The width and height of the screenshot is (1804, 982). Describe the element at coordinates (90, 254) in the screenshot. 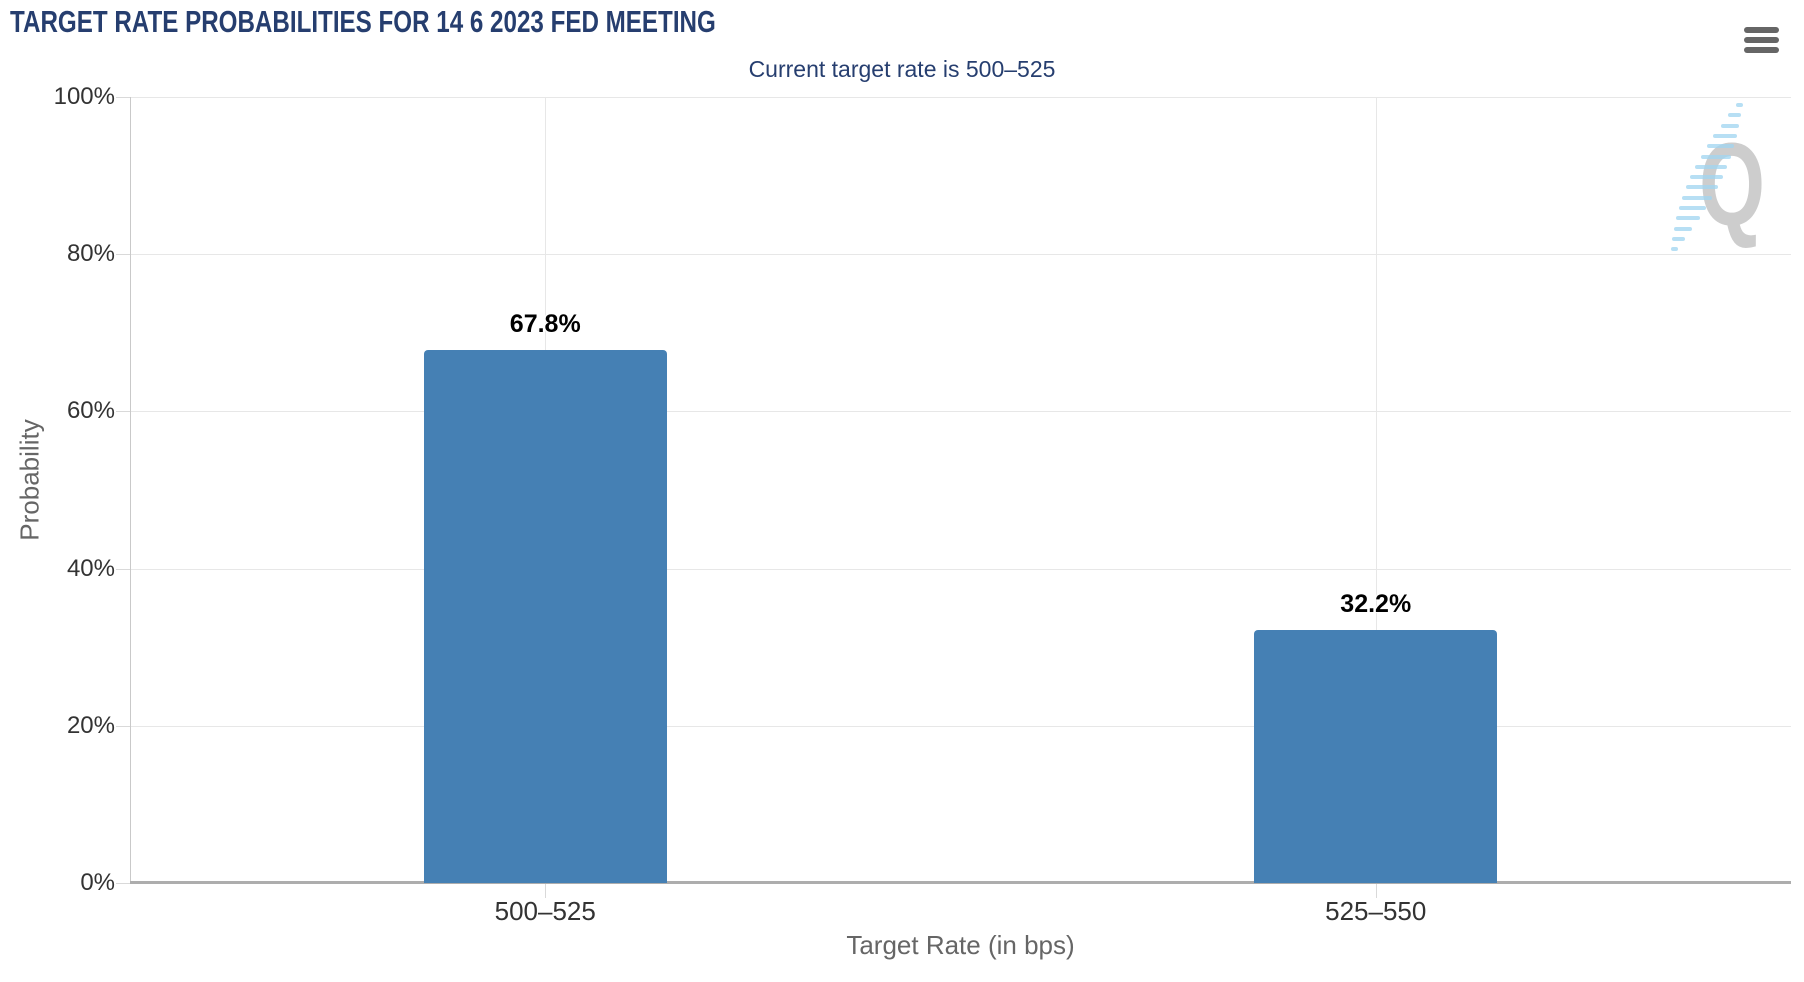

I see `y-tick-label: 80%` at that location.